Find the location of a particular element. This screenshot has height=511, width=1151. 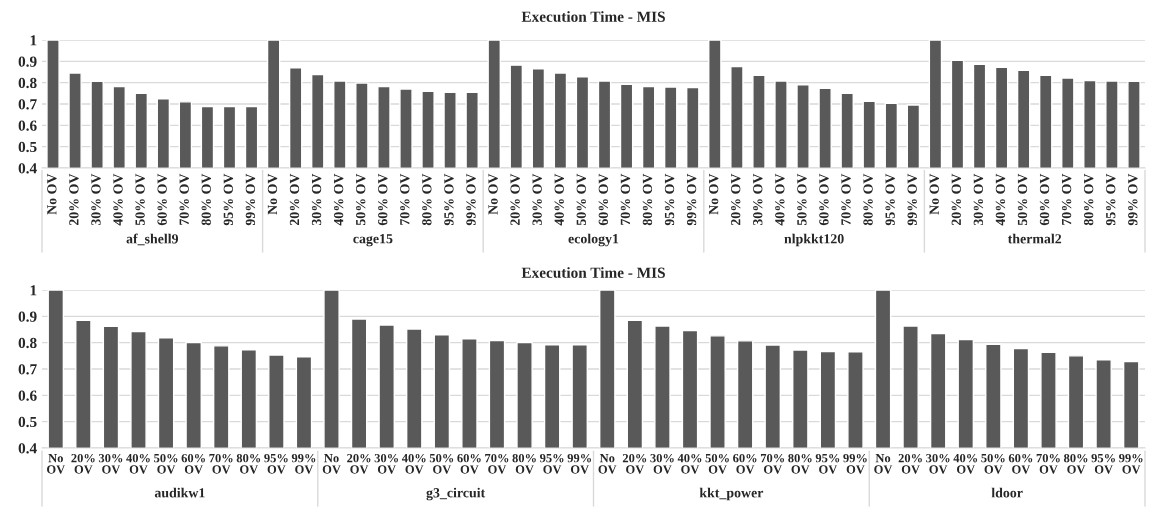

text: ldoor is located at coordinates (1007, 492).